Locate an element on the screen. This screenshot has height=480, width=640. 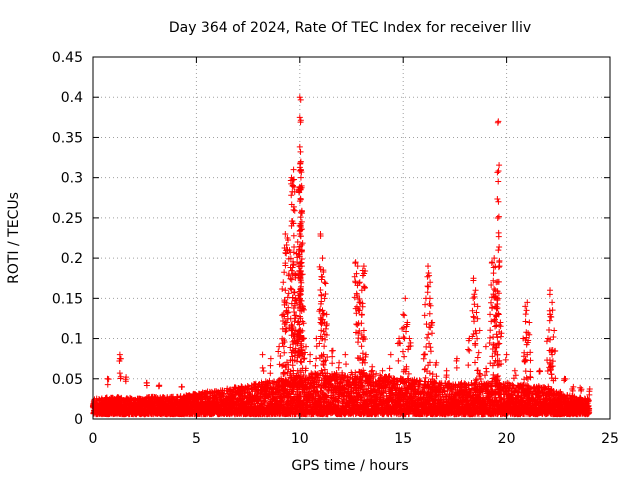
data-point-baseline is located at coordinates (177, 396).